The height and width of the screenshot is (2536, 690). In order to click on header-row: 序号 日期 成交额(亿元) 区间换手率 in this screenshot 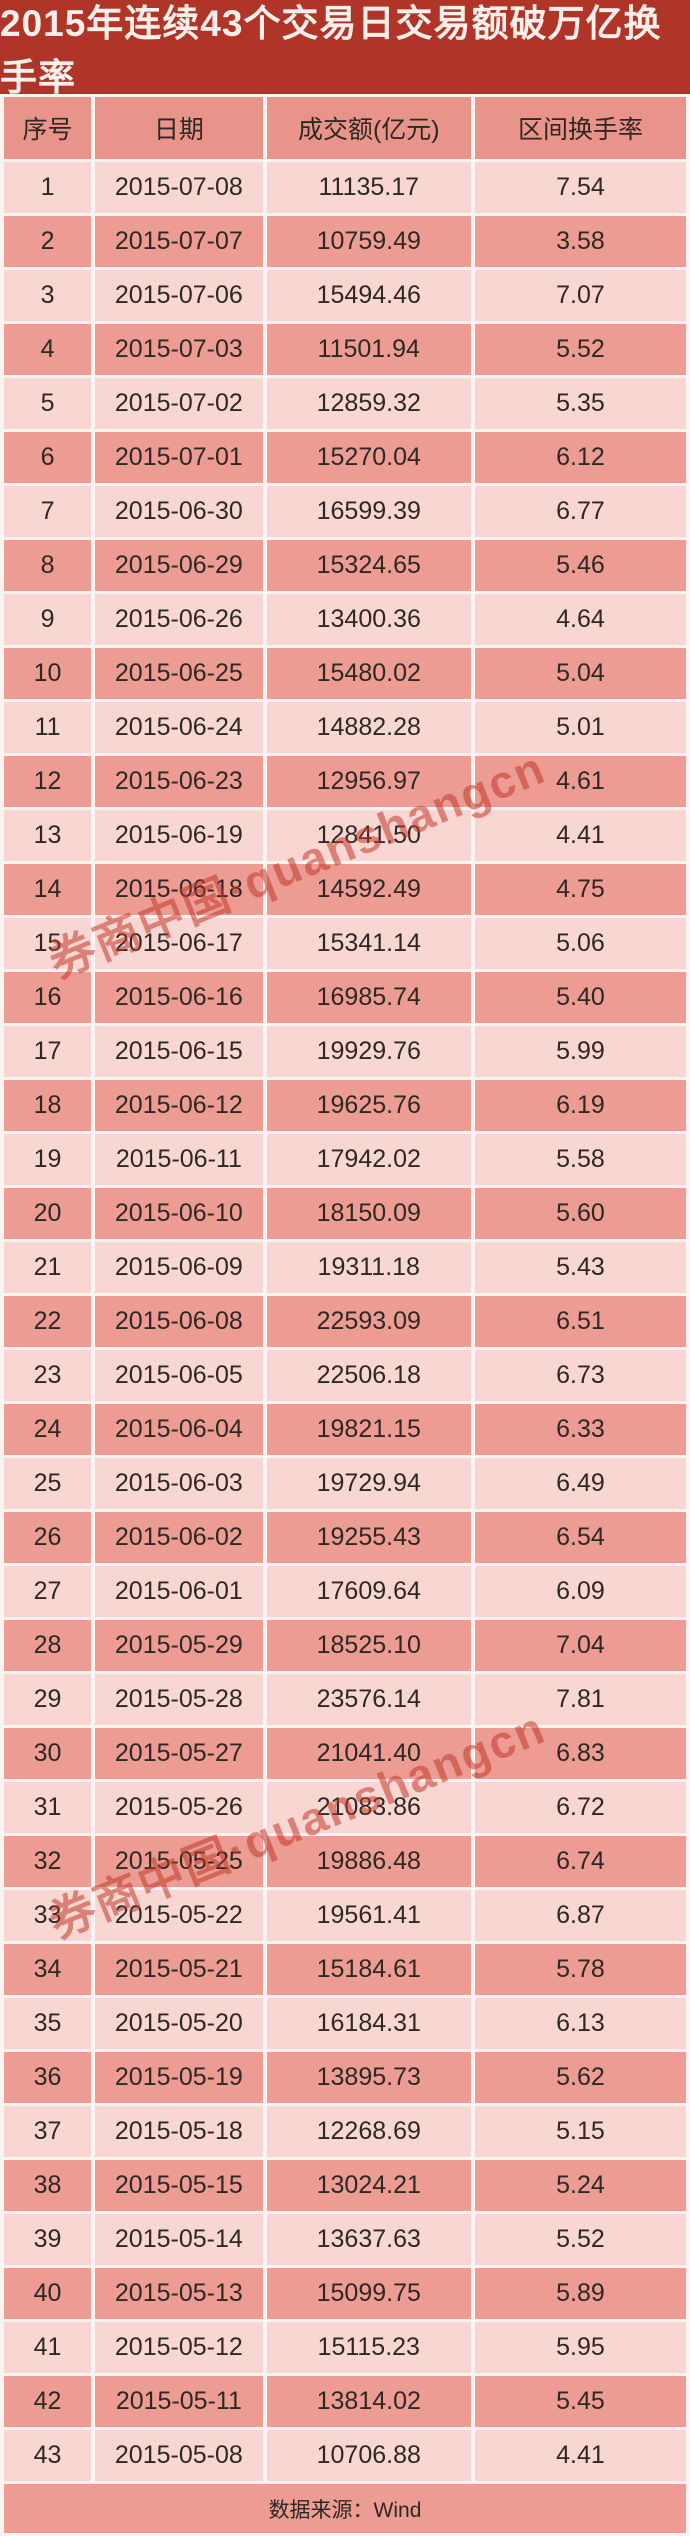, I will do `click(345, 128)`.